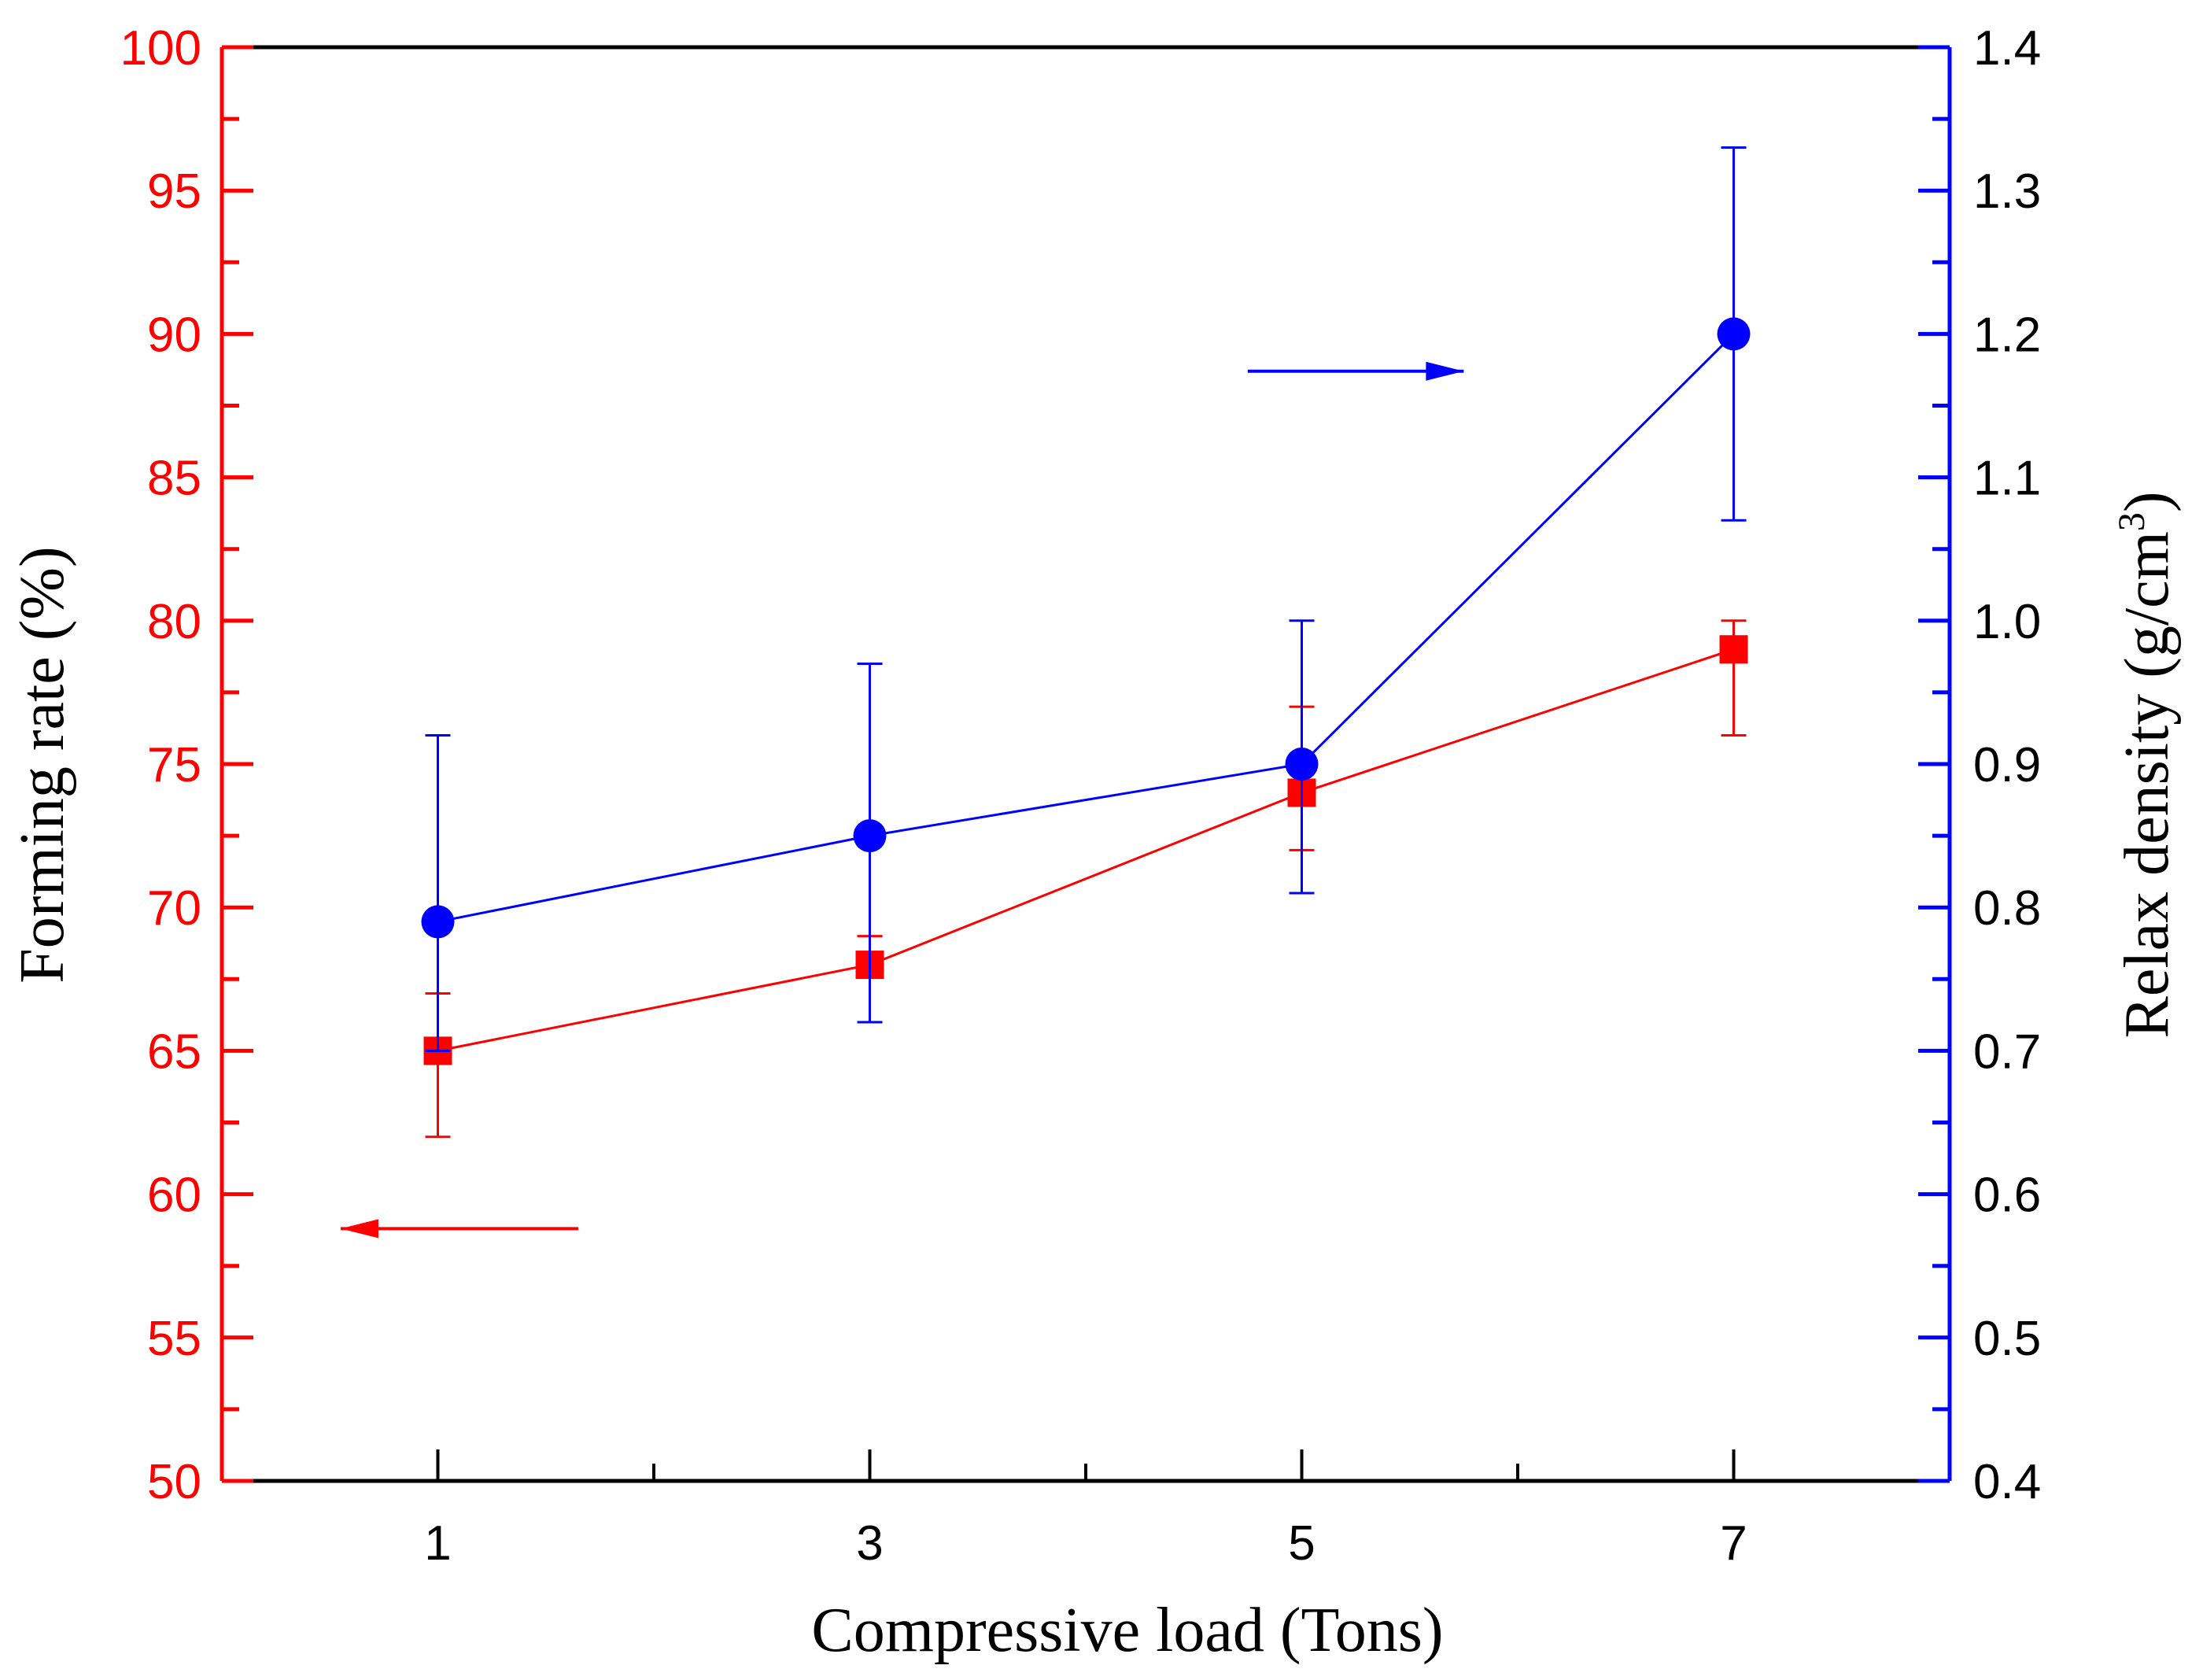 This screenshot has width=2203, height=1680. Describe the element at coordinates (174, 1196) in the screenshot. I see `y-left-tick-label: 60` at that location.